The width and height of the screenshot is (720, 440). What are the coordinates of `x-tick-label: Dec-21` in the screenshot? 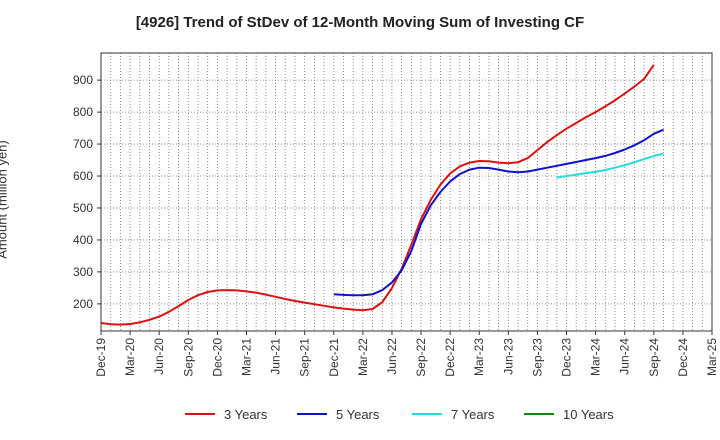 It's located at (334, 357).